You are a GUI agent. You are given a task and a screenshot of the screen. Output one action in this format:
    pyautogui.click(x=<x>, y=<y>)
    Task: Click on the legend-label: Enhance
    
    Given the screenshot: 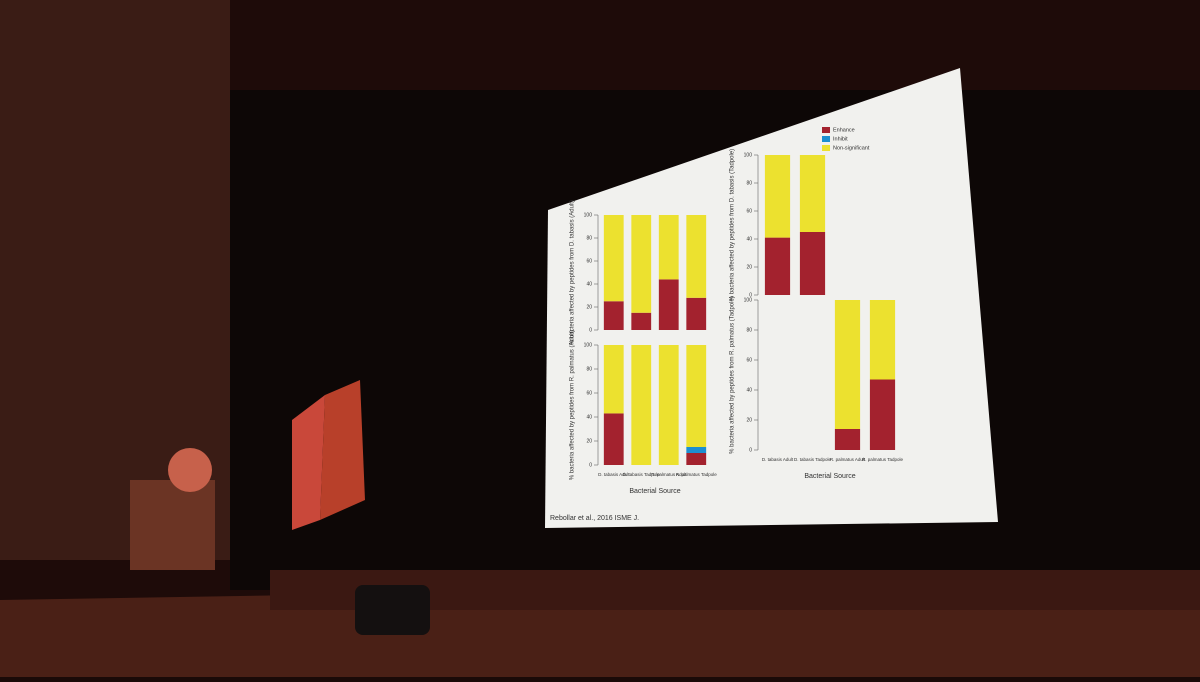 What is the action you would take?
    pyautogui.click(x=844, y=130)
    